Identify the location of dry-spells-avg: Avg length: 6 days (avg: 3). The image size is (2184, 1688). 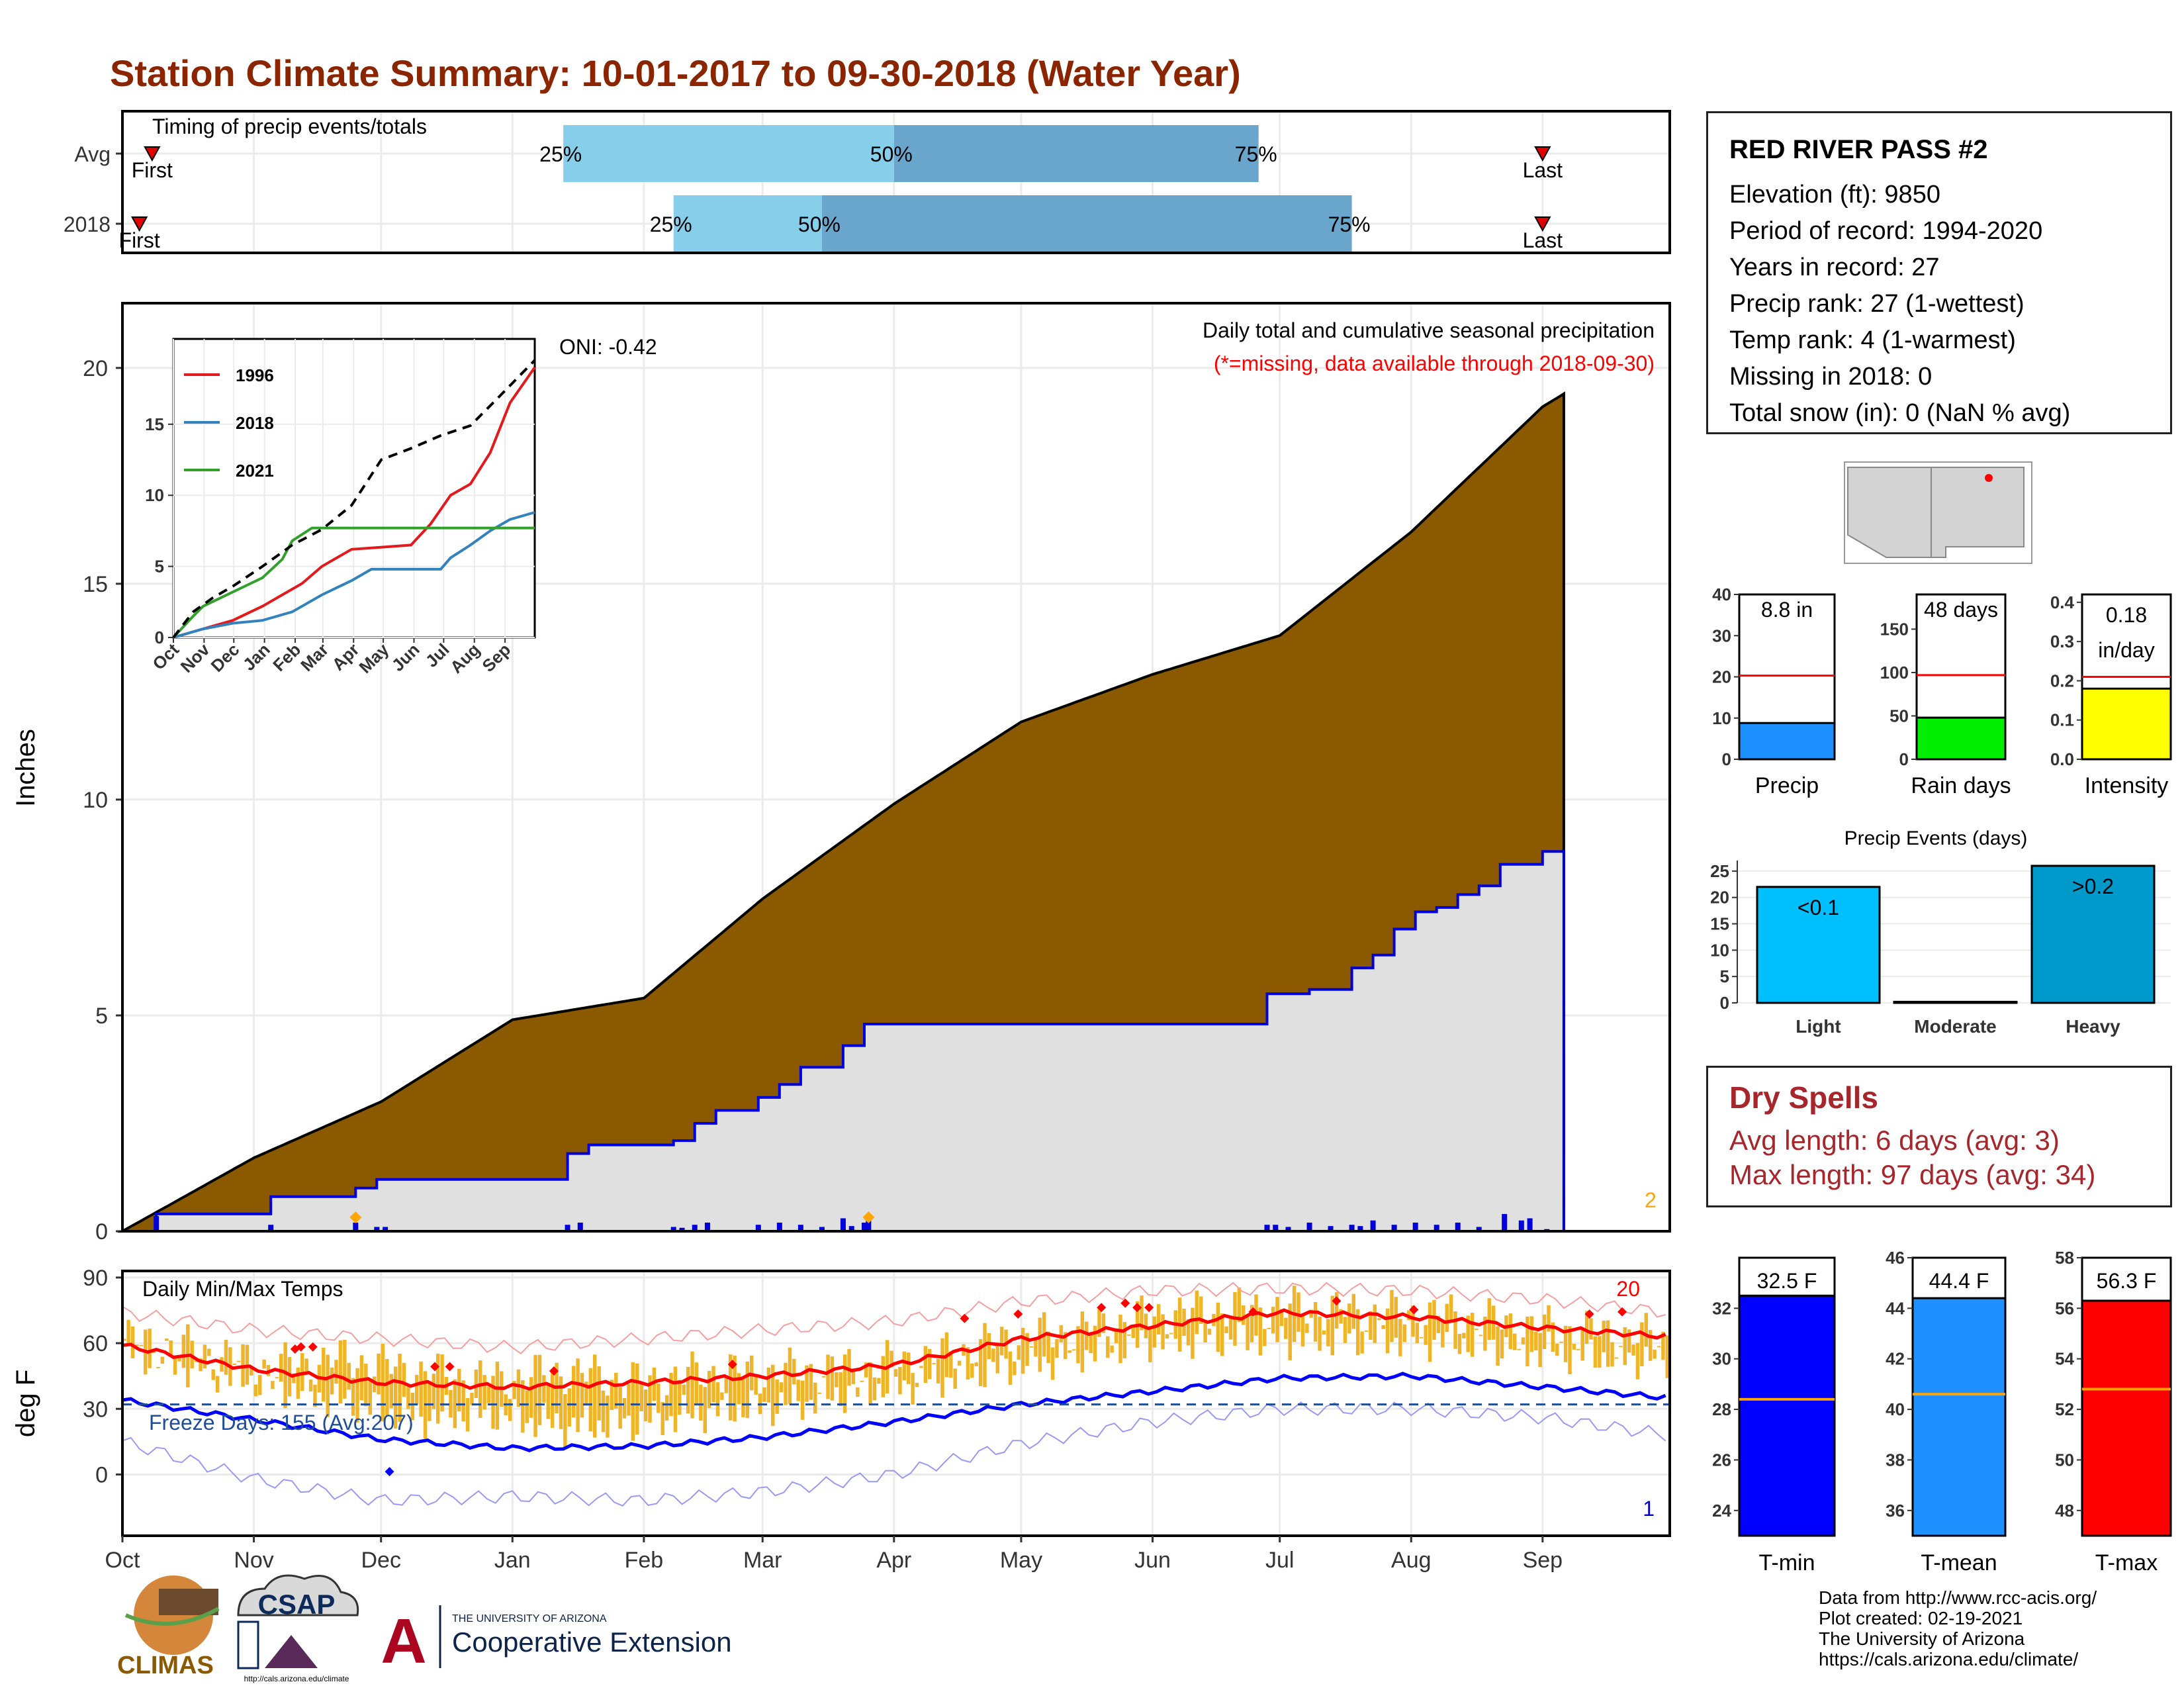
(1894, 1140).